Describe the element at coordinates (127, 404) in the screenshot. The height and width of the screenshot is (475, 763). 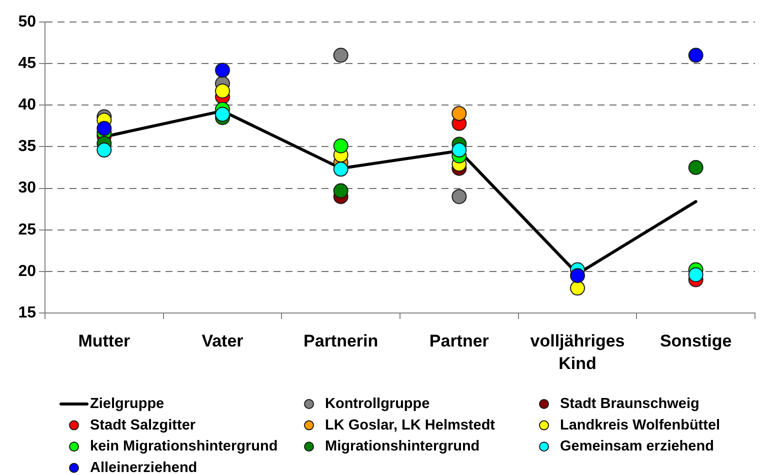
I see `legend-label: Zielgruppe` at that location.